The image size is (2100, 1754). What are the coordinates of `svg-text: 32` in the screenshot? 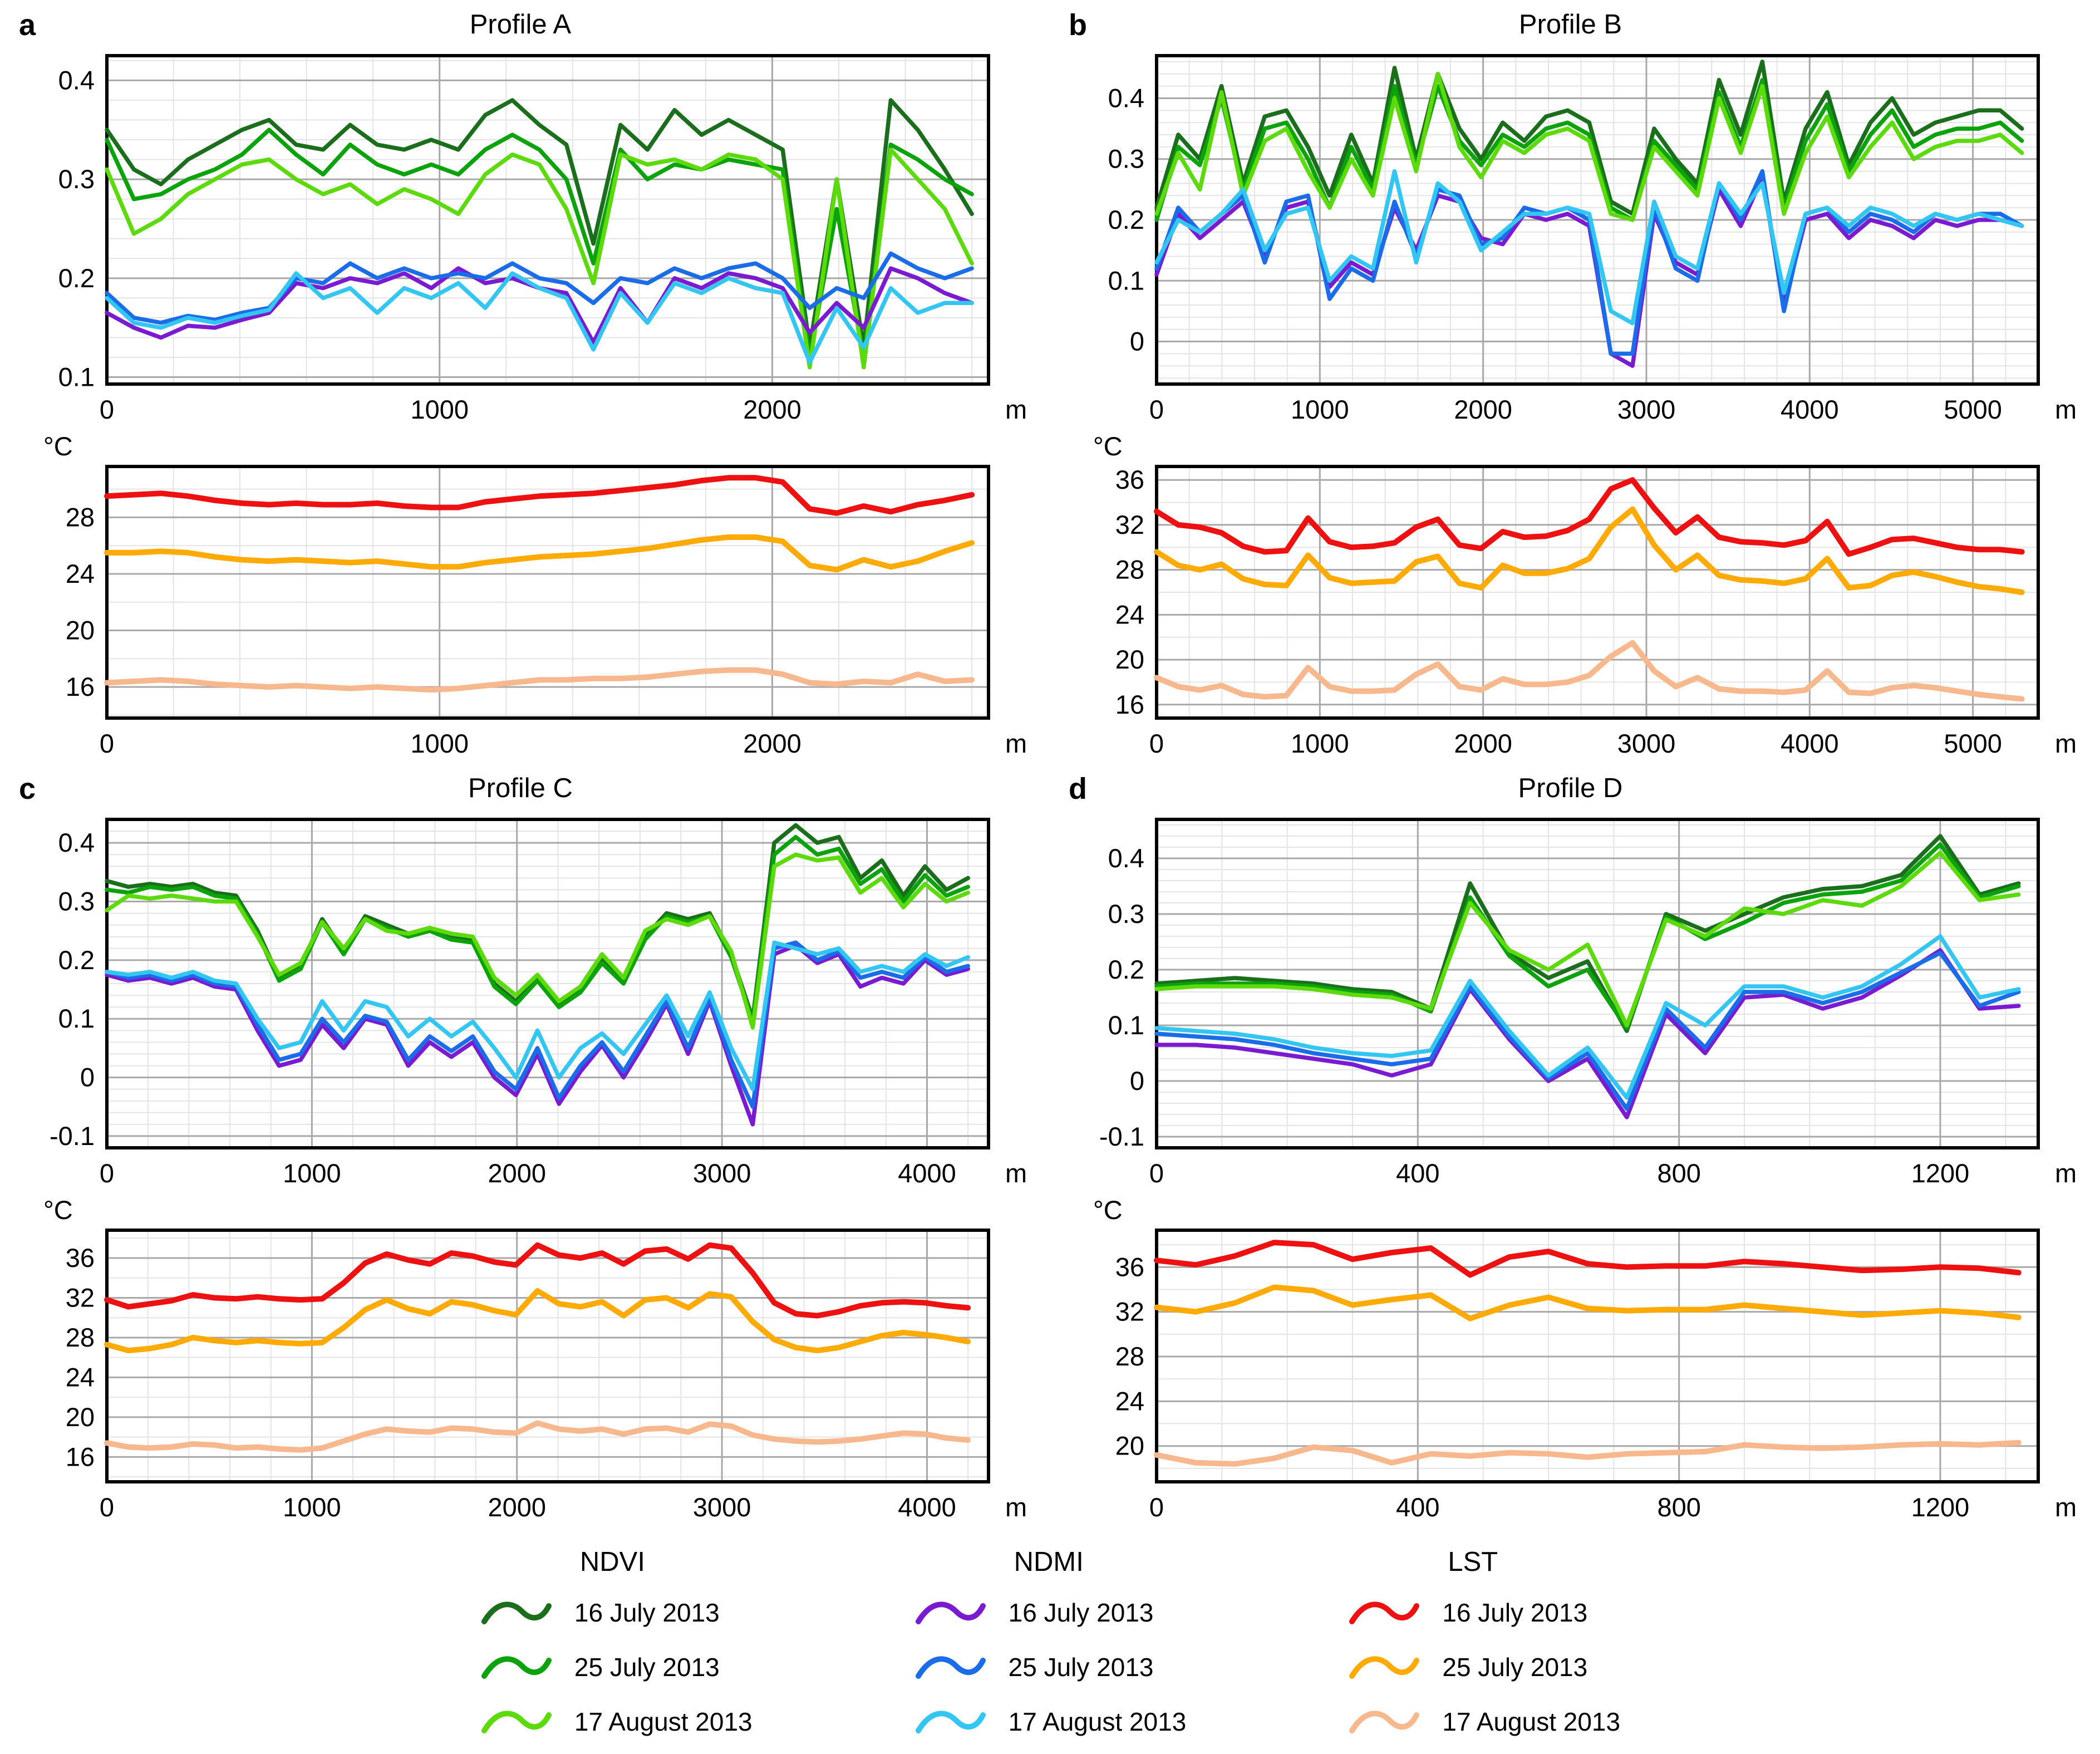 It's located at (80, 1297).